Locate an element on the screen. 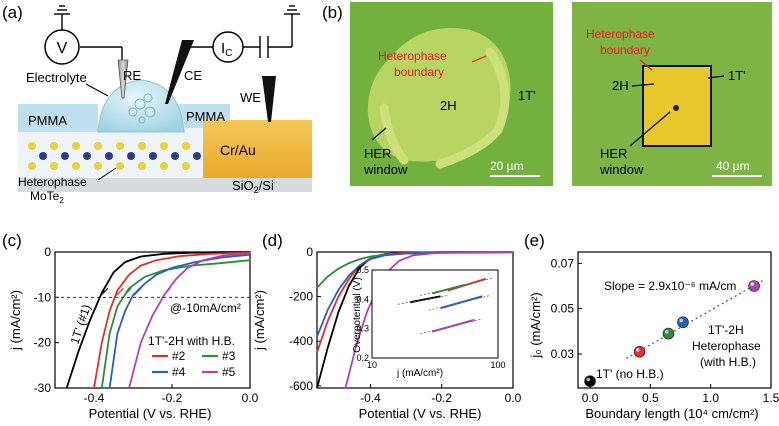 Image resolution: width=779 pixels, height=426 pixels. c-legend-title: 1T'-2H with H.B. is located at coordinates (191, 341).